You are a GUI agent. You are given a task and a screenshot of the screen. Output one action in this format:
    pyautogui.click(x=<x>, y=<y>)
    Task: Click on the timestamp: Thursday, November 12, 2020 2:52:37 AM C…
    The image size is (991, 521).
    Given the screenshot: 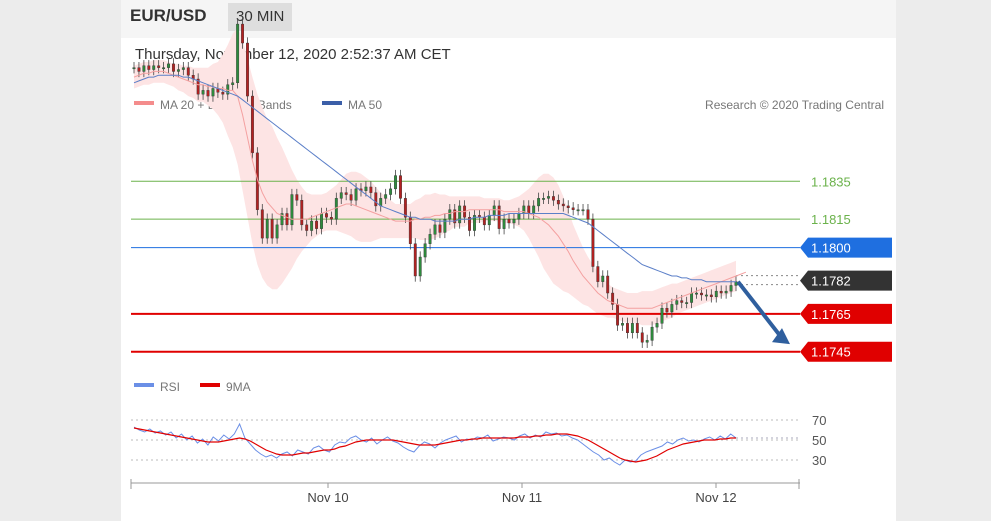 What is the action you would take?
    pyautogui.click(x=293, y=54)
    